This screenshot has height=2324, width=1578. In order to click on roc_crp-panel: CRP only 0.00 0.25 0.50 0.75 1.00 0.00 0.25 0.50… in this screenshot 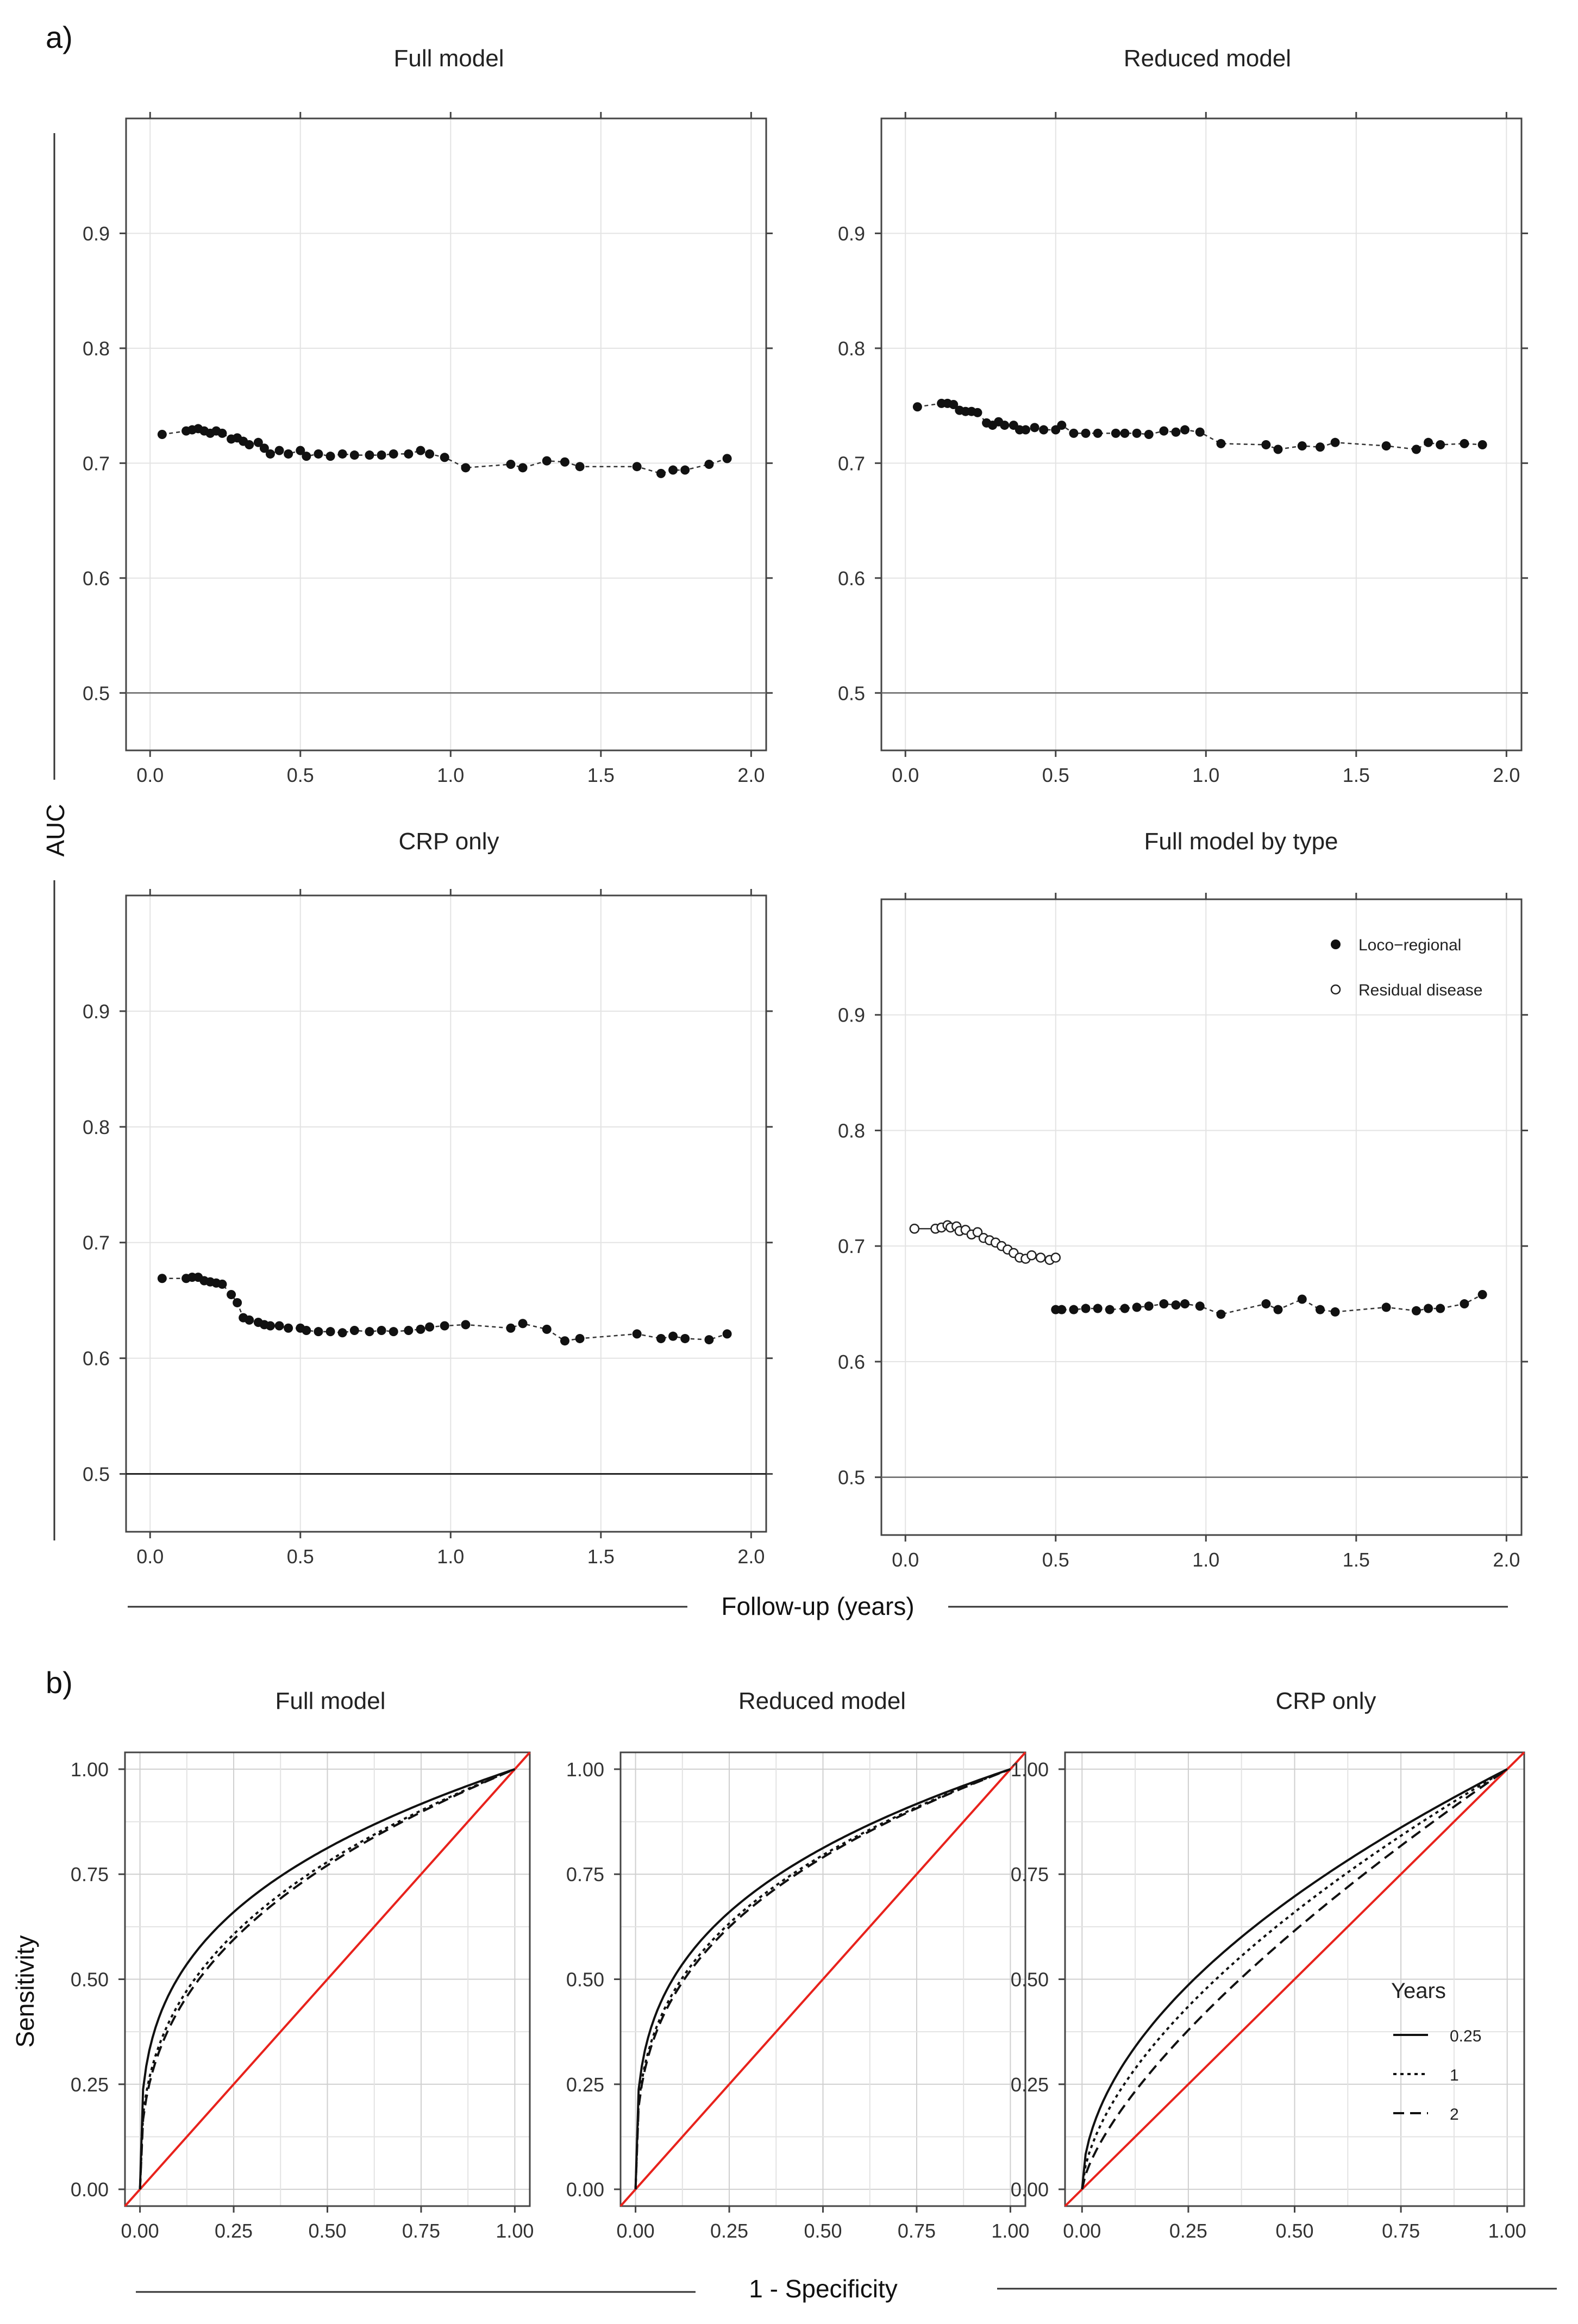, I will do `click(1268, 1965)`.